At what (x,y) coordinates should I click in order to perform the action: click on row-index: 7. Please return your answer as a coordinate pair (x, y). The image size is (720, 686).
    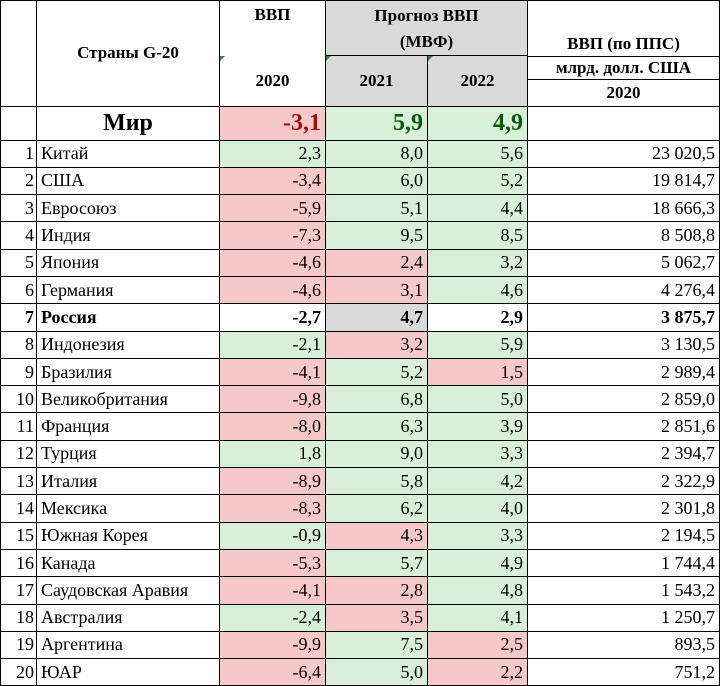
    Looking at the image, I should click on (18, 317).